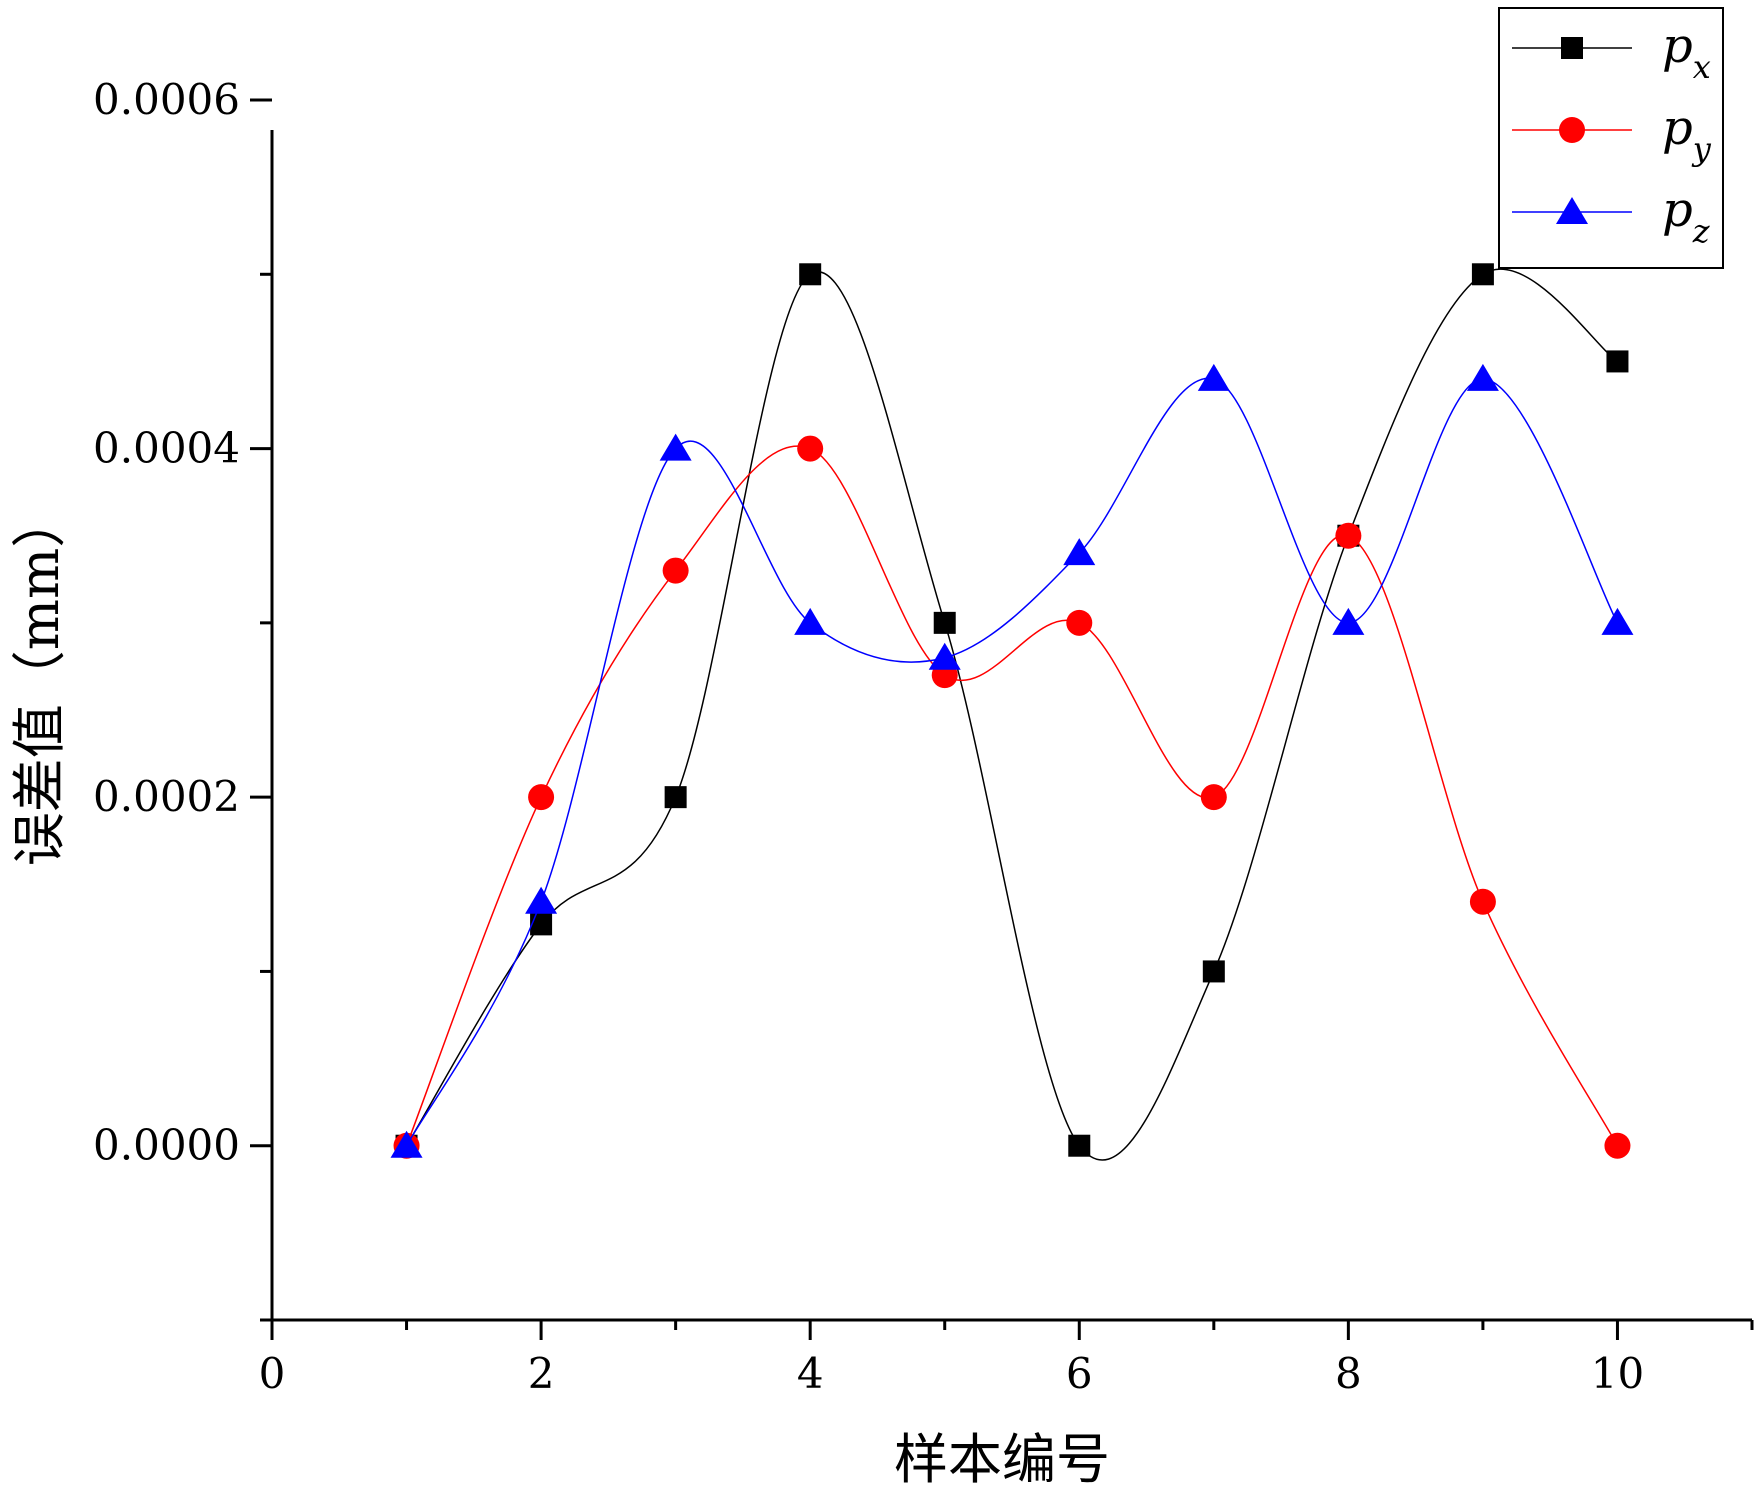 The image size is (1754, 1500). I want to click on x-tick-label: 6, so click(1079, 1373).